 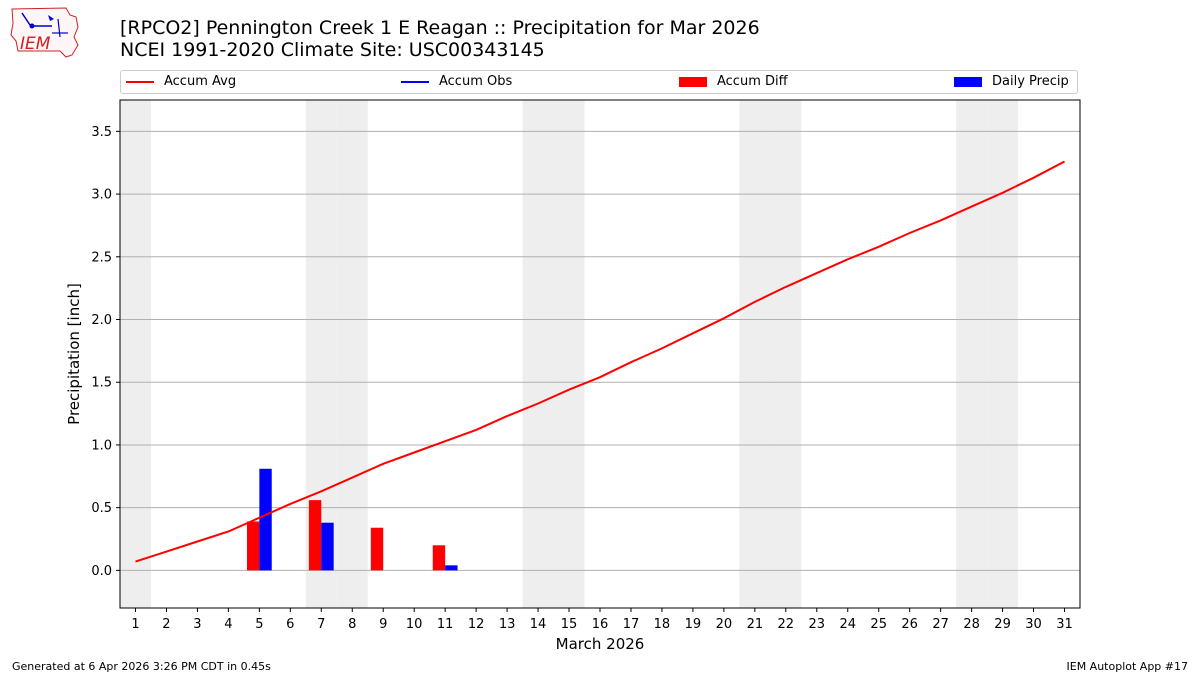 What do you see at coordinates (755, 624) in the screenshot?
I see `x-tick-label: 21` at bounding box center [755, 624].